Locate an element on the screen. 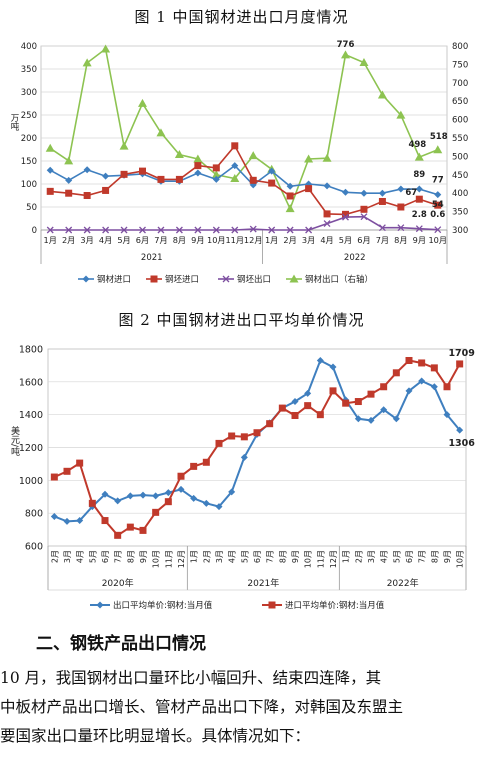 Image resolution: width=483 pixels, height=772 pixels. x-tick-label: 9月 is located at coordinates (295, 556).